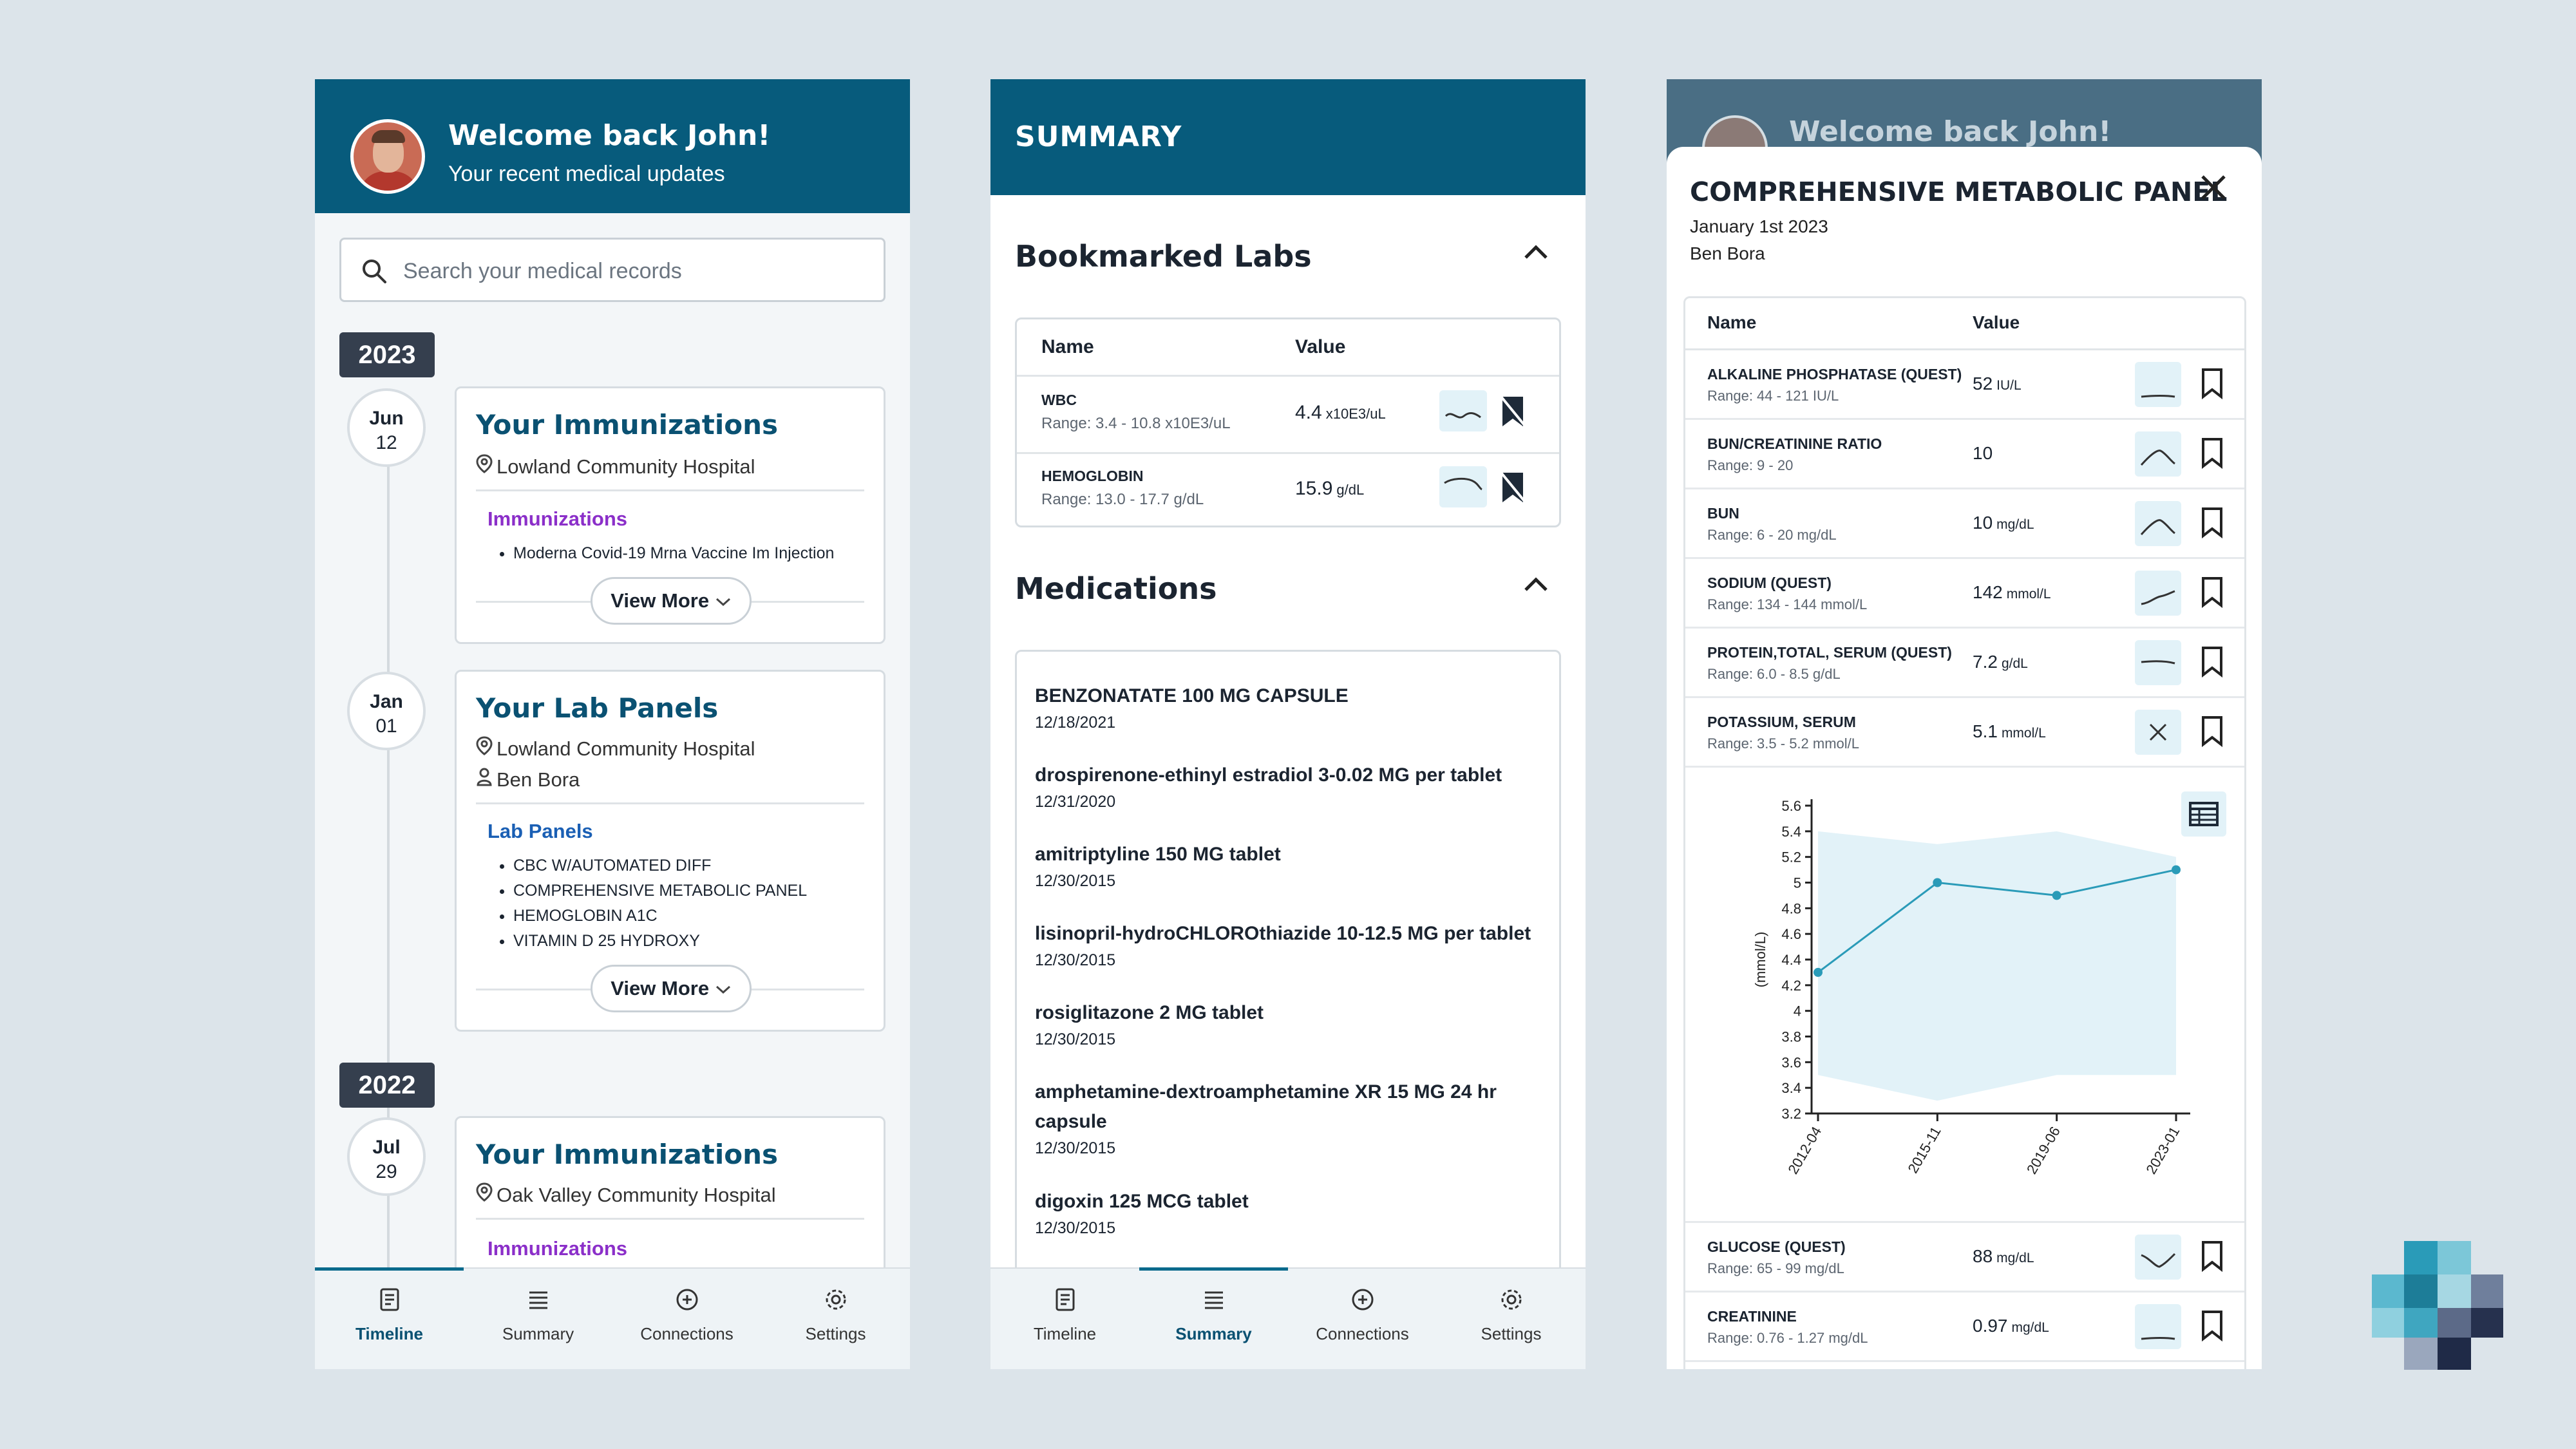 The height and width of the screenshot is (1449, 2576). What do you see at coordinates (1098, 136) in the screenshot?
I see `page-title: SUMMARY` at bounding box center [1098, 136].